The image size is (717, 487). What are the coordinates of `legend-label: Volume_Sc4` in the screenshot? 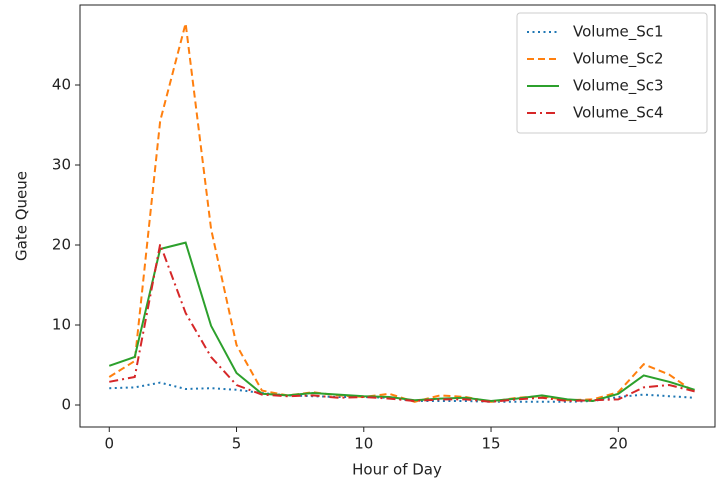 It's located at (618, 113).